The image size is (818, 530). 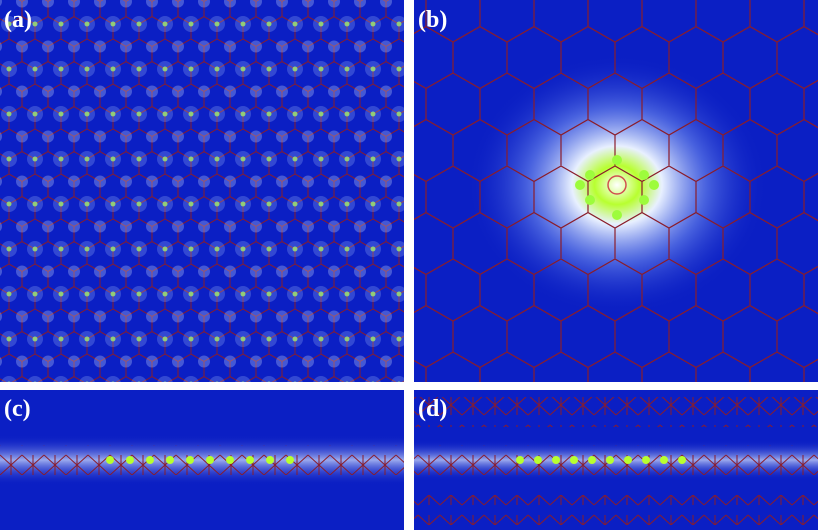 I want to click on panel-d-lattice-mid, so click(x=616, y=460).